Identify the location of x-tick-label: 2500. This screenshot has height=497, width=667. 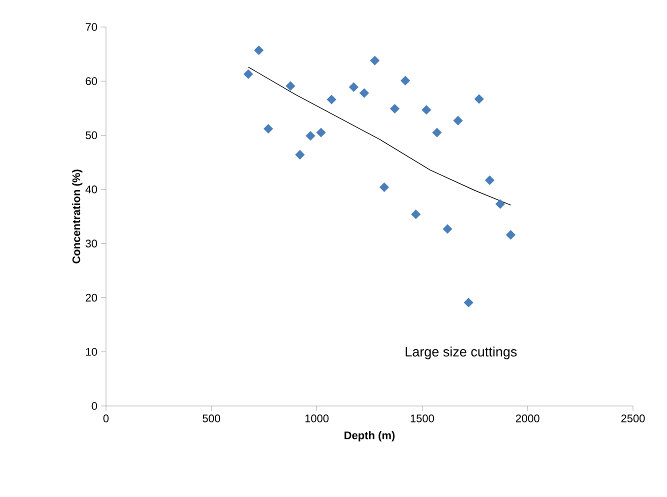
(633, 418).